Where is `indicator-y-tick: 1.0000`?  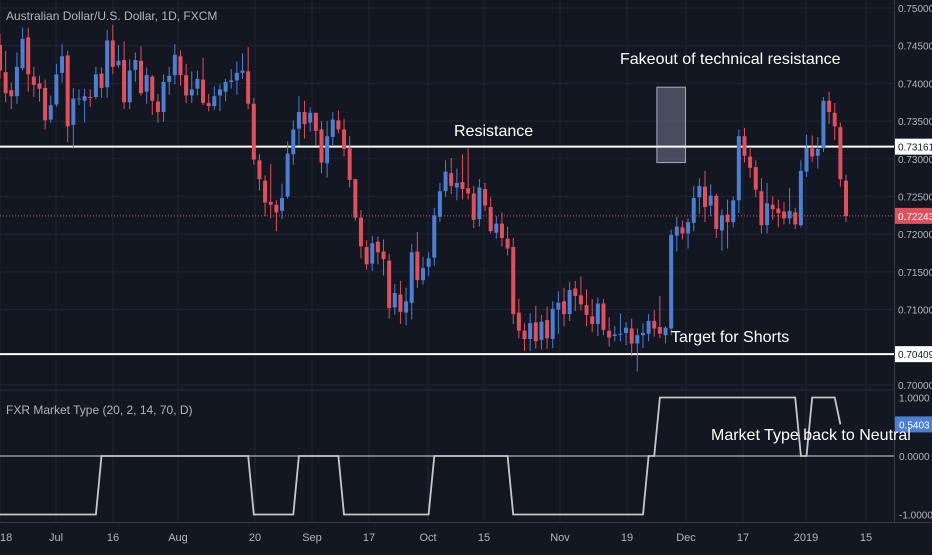
indicator-y-tick: 1.0000 is located at coordinates (914, 399).